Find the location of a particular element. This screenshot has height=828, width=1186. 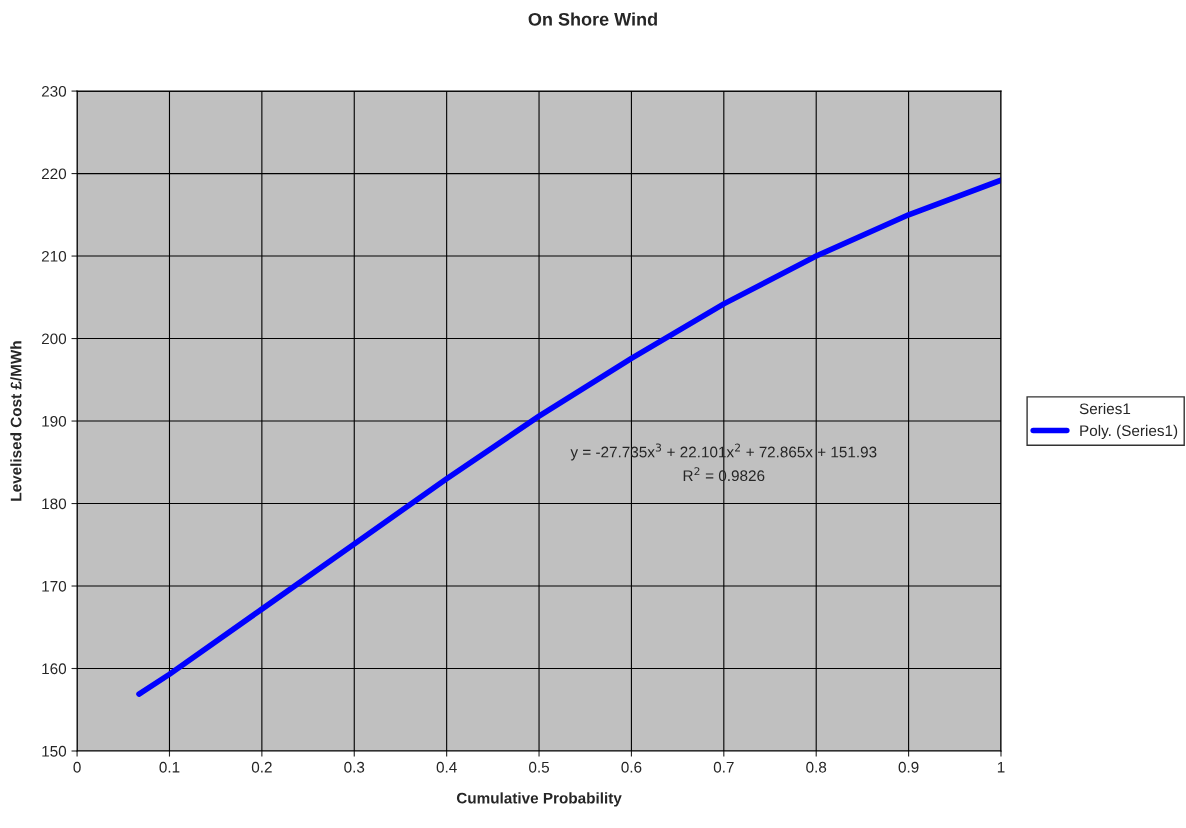

x-tick-label: 0.1 is located at coordinates (169, 767).